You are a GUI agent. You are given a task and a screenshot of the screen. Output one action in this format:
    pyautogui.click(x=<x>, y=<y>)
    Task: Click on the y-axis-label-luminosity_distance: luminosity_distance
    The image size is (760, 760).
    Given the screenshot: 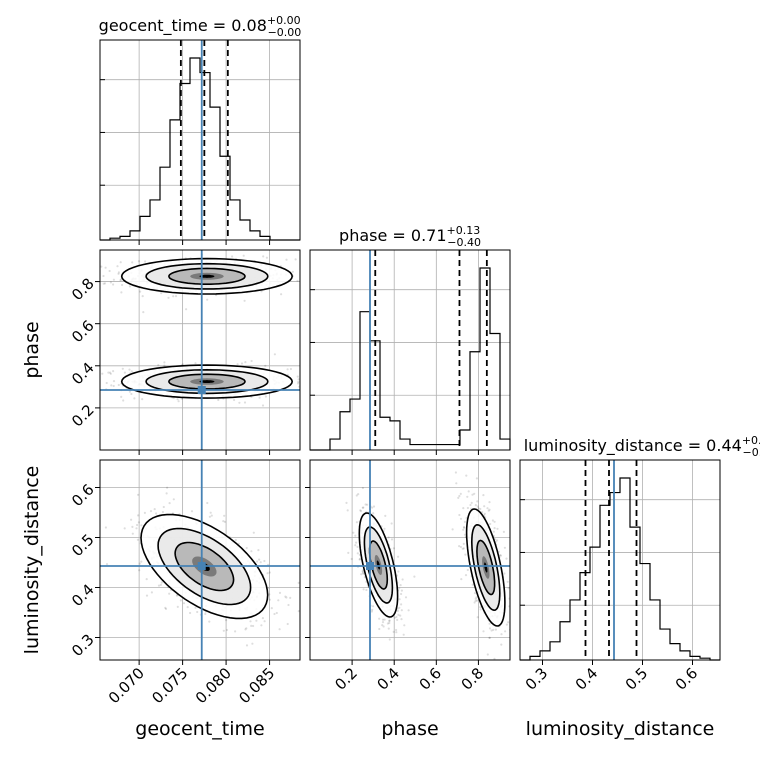 What is the action you would take?
    pyautogui.click(x=32, y=560)
    